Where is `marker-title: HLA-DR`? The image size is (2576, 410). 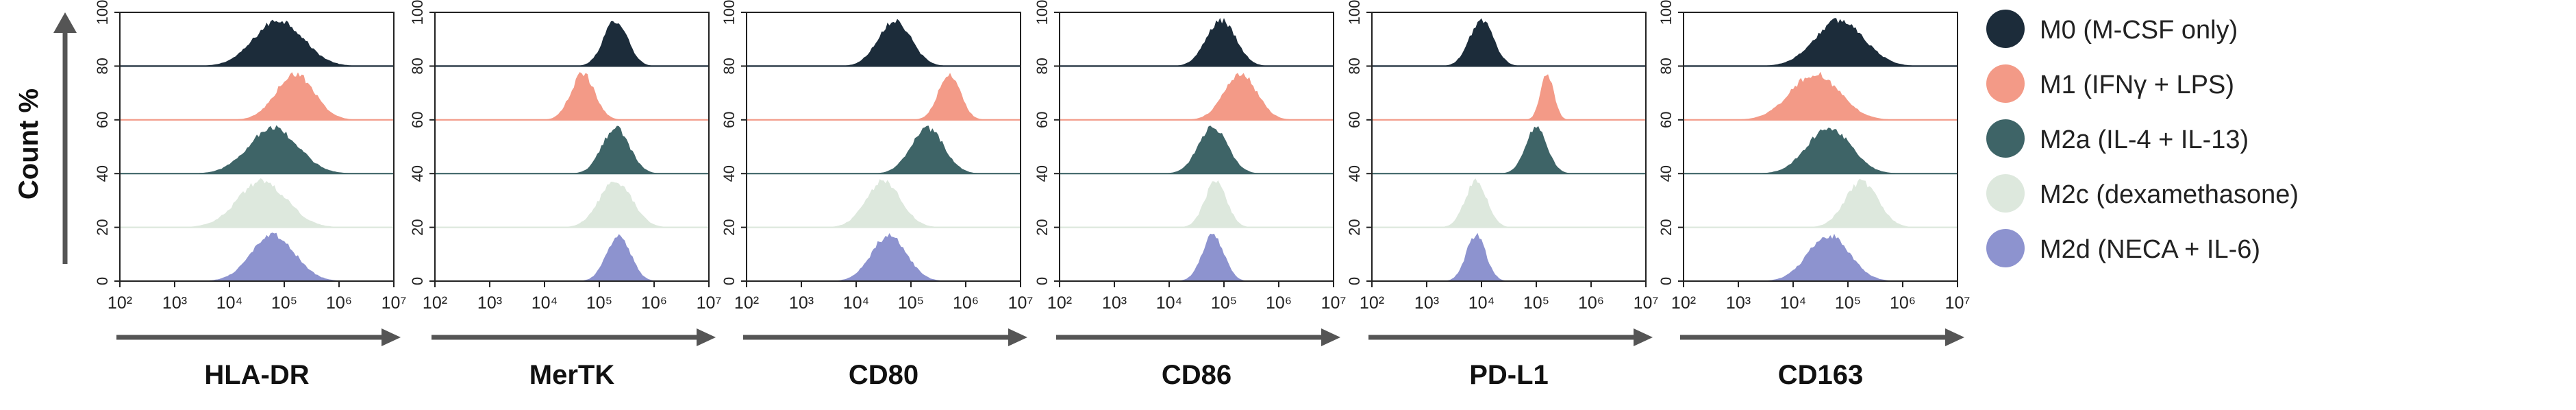 marker-title: HLA-DR is located at coordinates (256, 375).